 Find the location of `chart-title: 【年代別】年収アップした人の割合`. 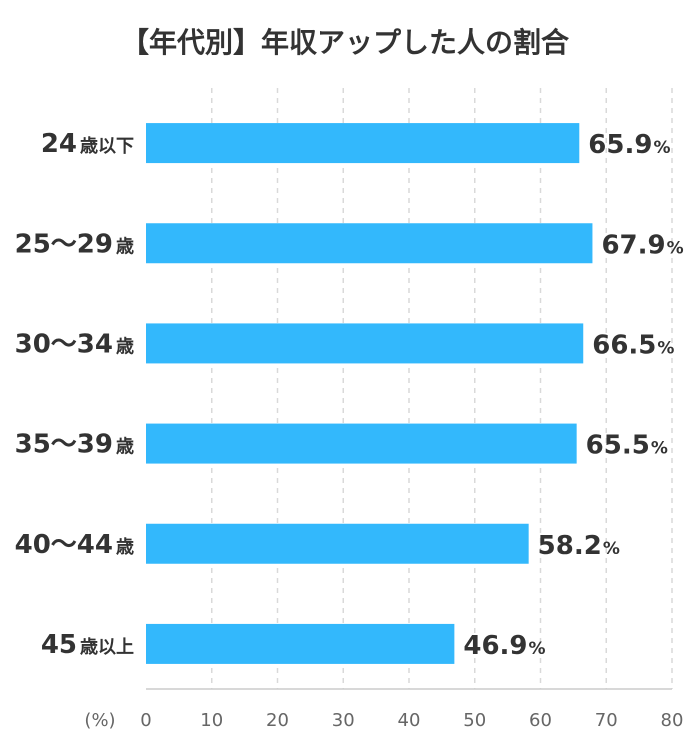

chart-title: 【年代別】年収アップした人の割合 is located at coordinates (345, 42).